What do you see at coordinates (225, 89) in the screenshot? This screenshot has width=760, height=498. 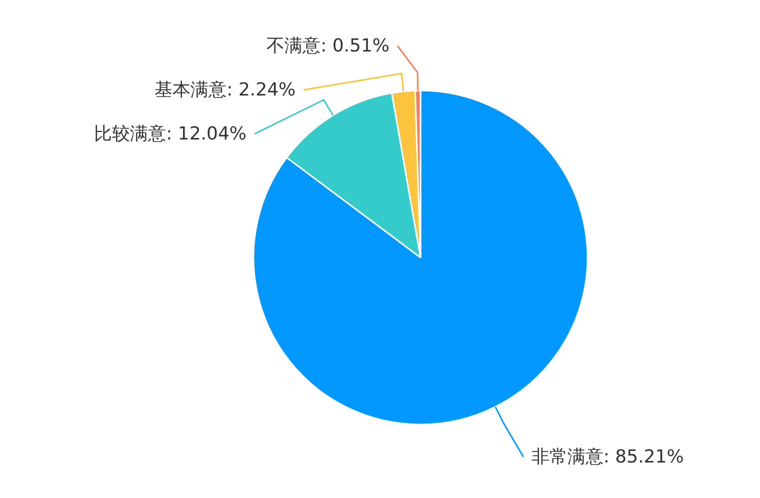 I see `slice-label: 基本满意: 2.24%` at bounding box center [225, 89].